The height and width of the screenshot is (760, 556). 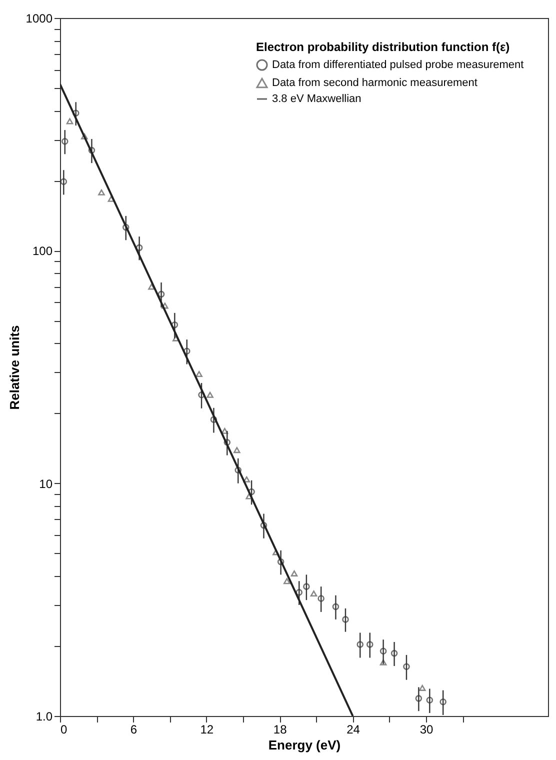 What do you see at coordinates (39, 19) in the screenshot?
I see `y-tick-label: 1000` at bounding box center [39, 19].